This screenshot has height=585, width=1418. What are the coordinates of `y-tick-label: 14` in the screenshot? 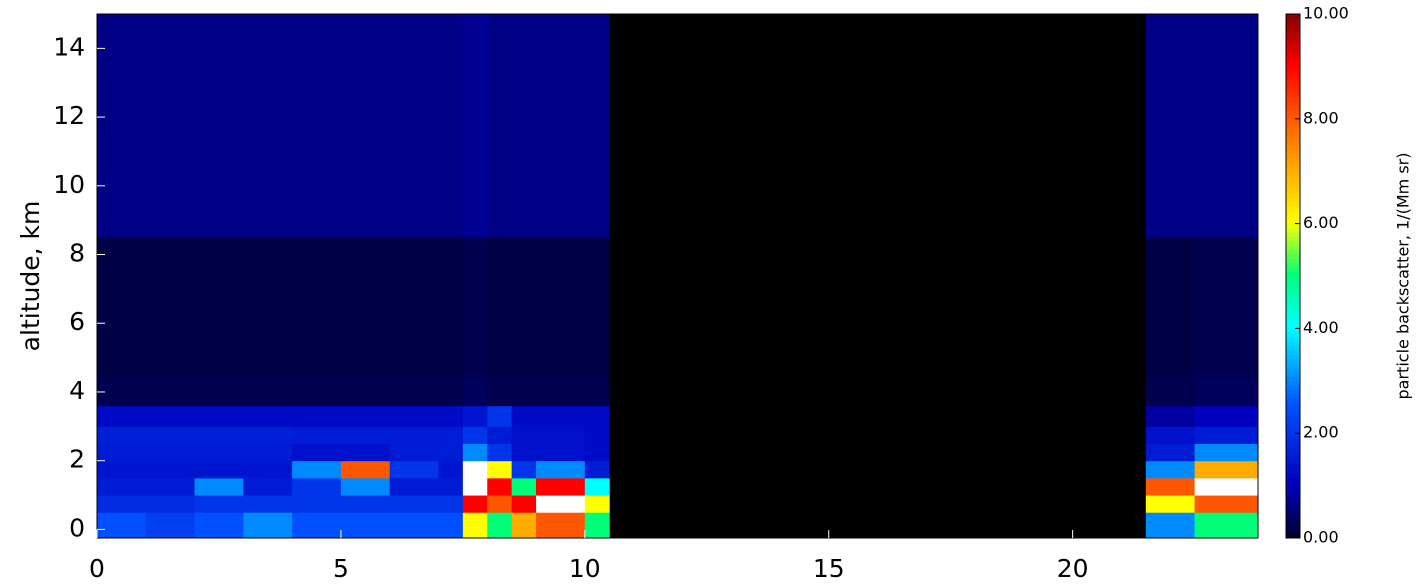 It's located at (69, 46).